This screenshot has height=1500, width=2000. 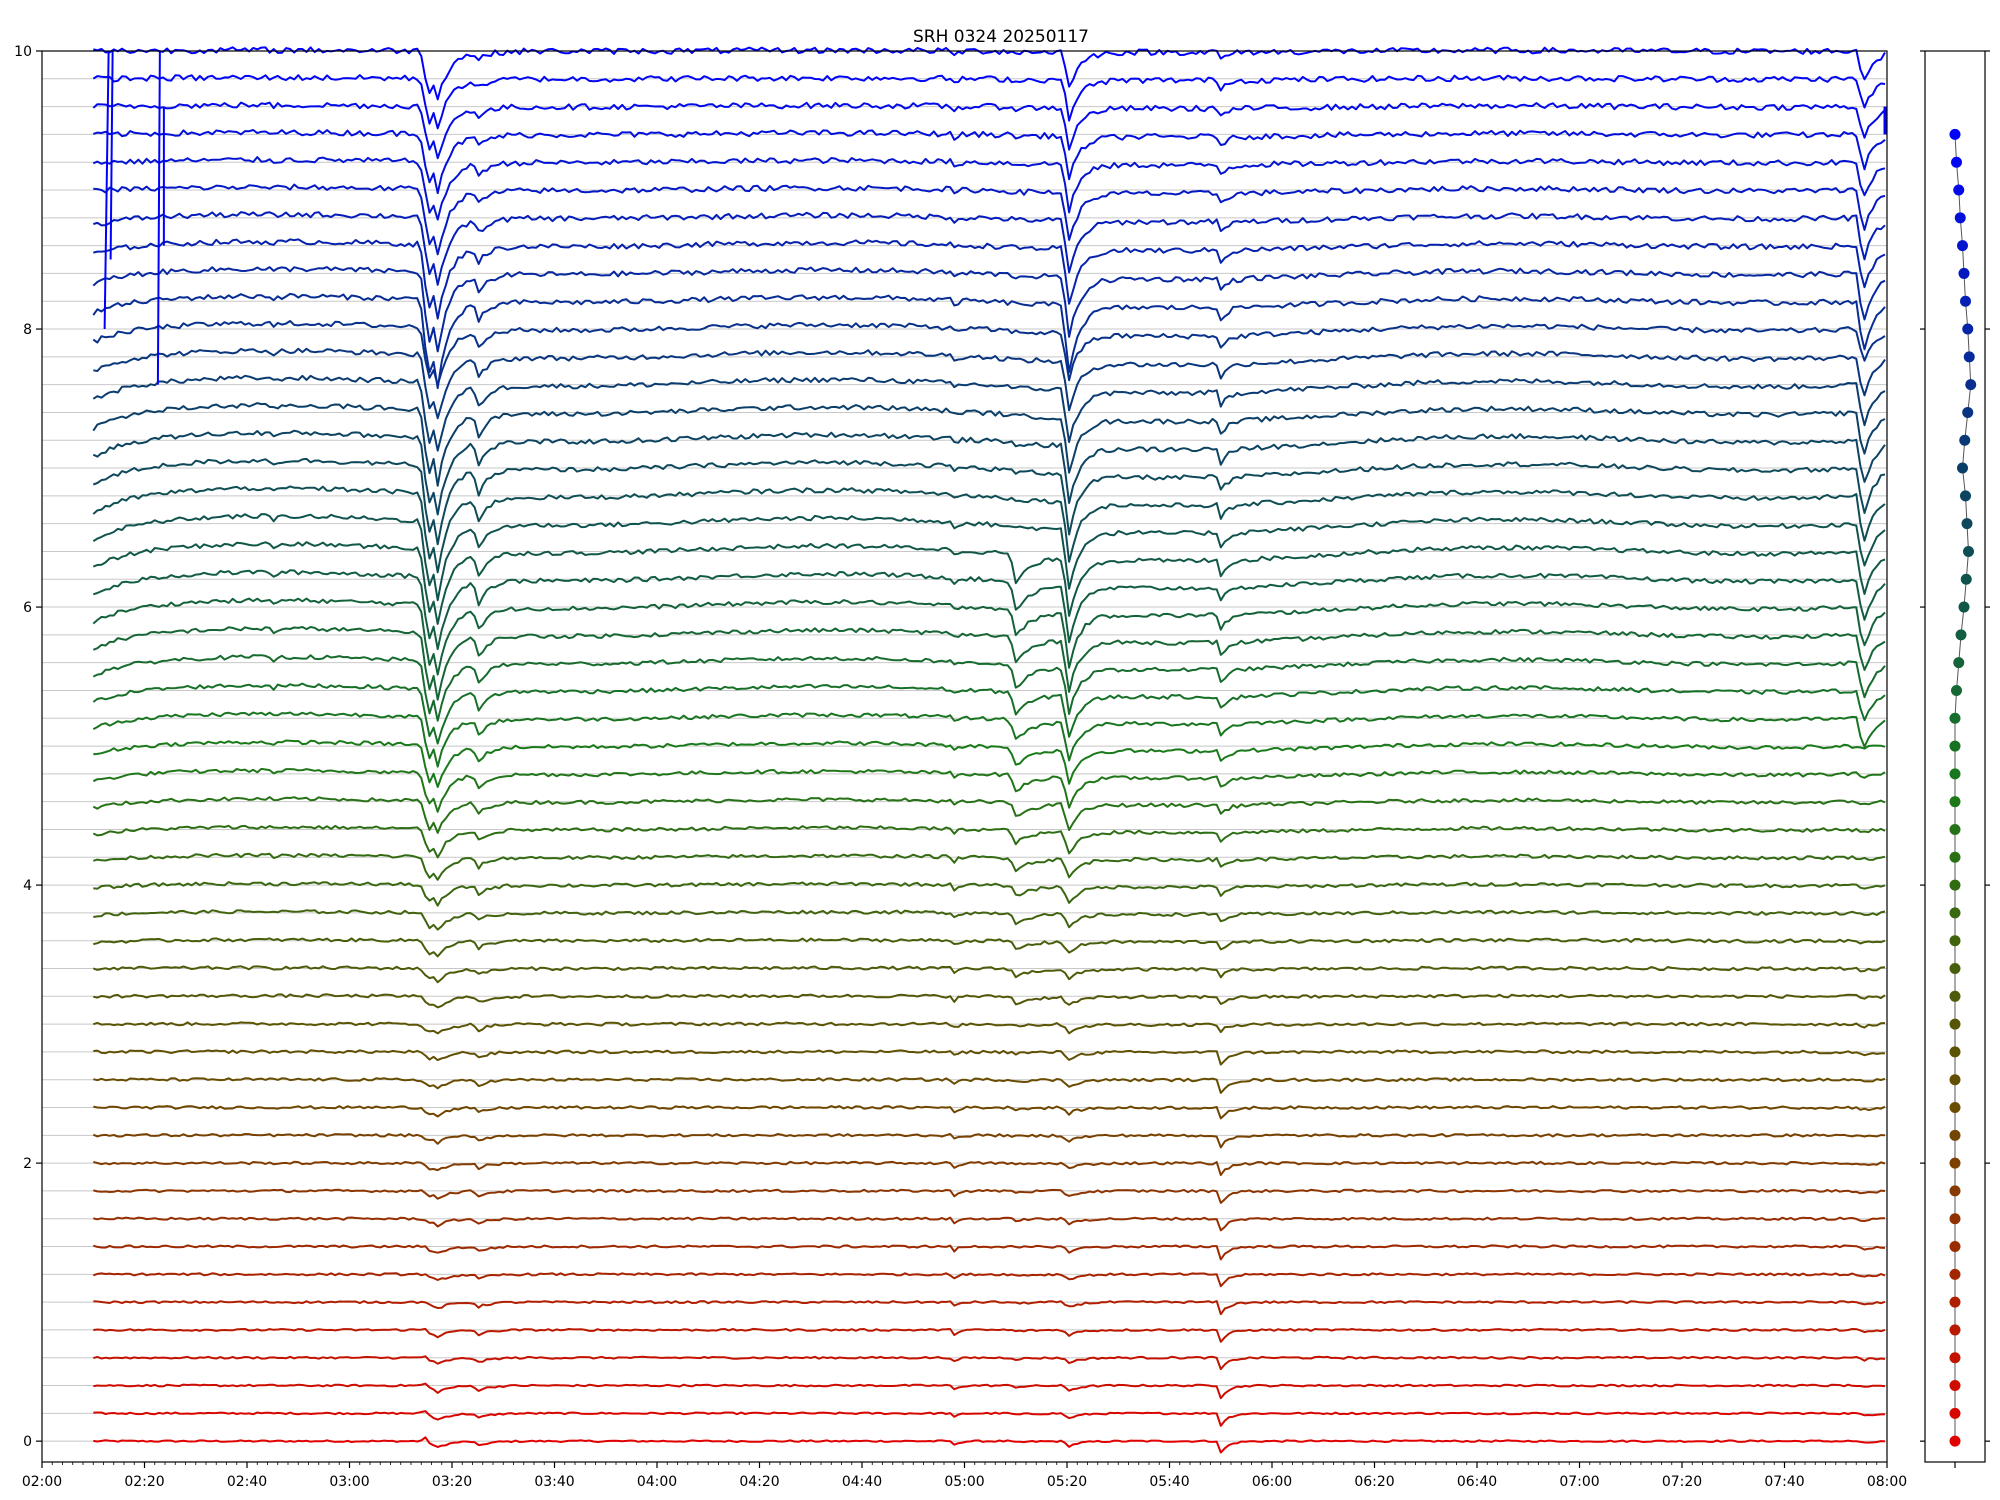 What do you see at coordinates (27, 1442) in the screenshot?
I see `y-tick-label: 0` at bounding box center [27, 1442].